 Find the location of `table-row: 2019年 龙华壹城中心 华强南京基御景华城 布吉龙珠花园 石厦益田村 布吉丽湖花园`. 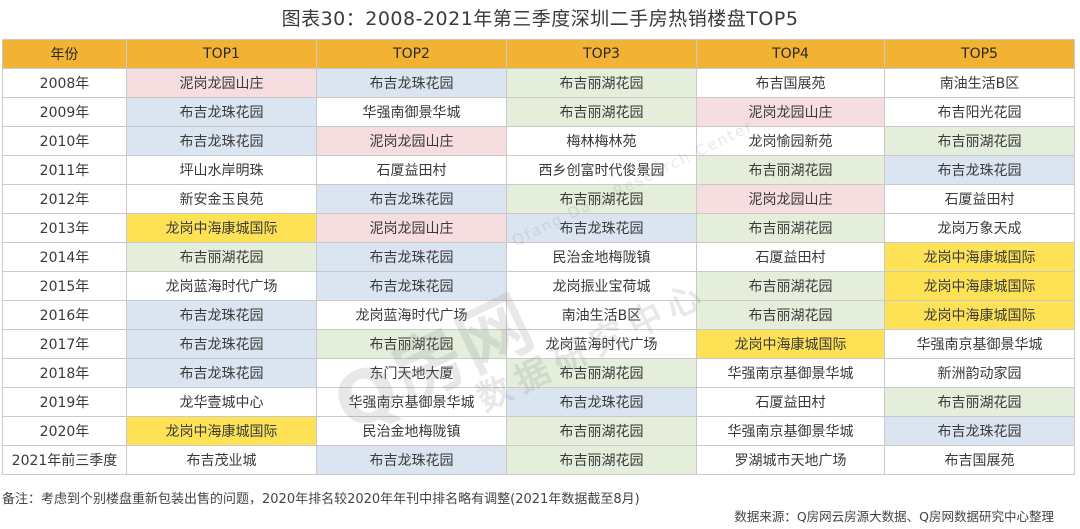

table-row: 2019年 龙华壹城中心 华强南京基御景华城 布吉龙珠花园 石厦益田村 布吉丽湖花园 is located at coordinates (538, 402).